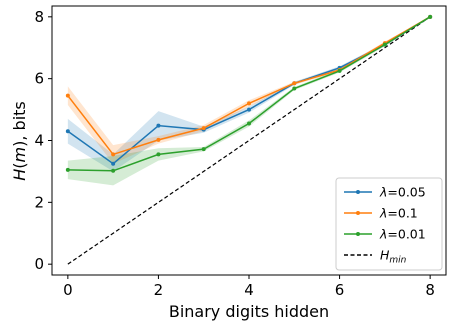  What do you see at coordinates (249, 311) in the screenshot?
I see `x-axis-label: Binary digits hidden` at bounding box center [249, 311].